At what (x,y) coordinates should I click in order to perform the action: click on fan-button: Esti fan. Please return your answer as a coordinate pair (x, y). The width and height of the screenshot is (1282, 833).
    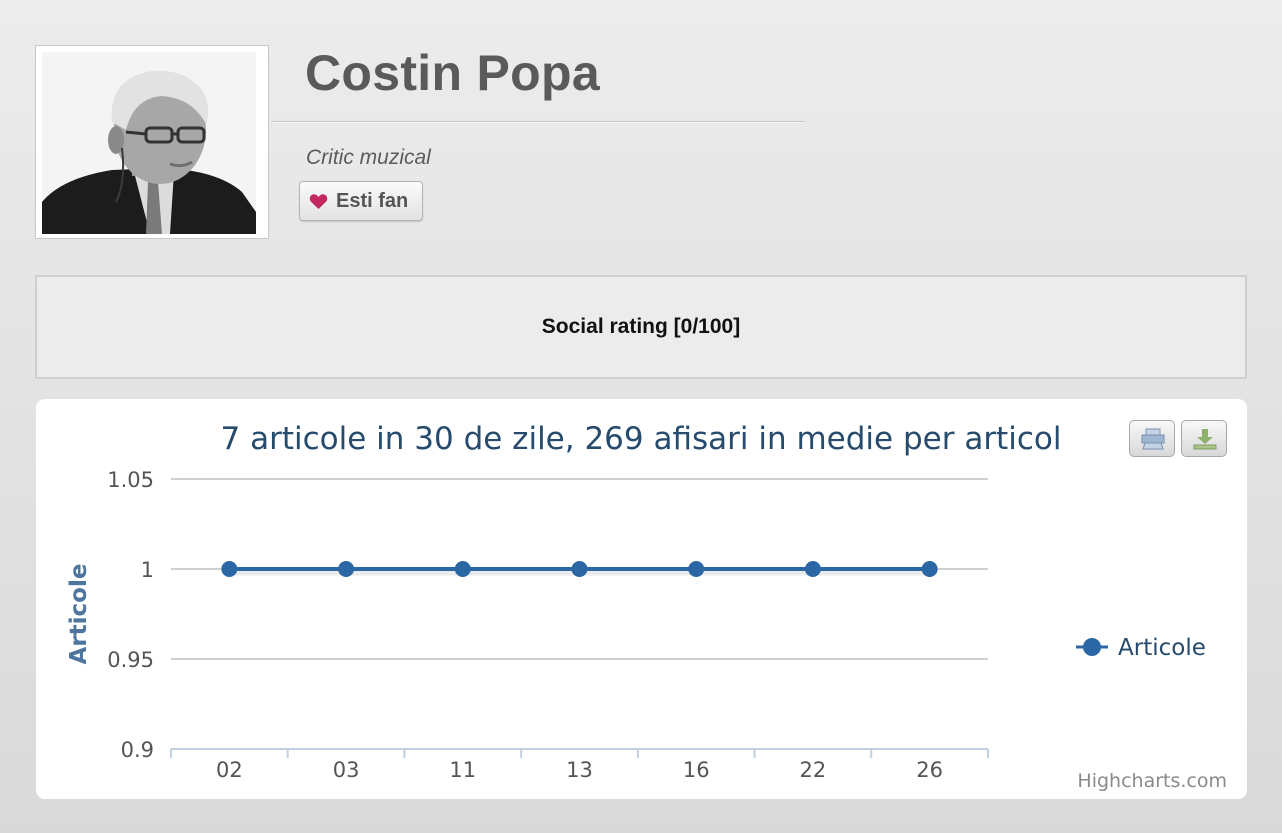
    Looking at the image, I should click on (361, 201).